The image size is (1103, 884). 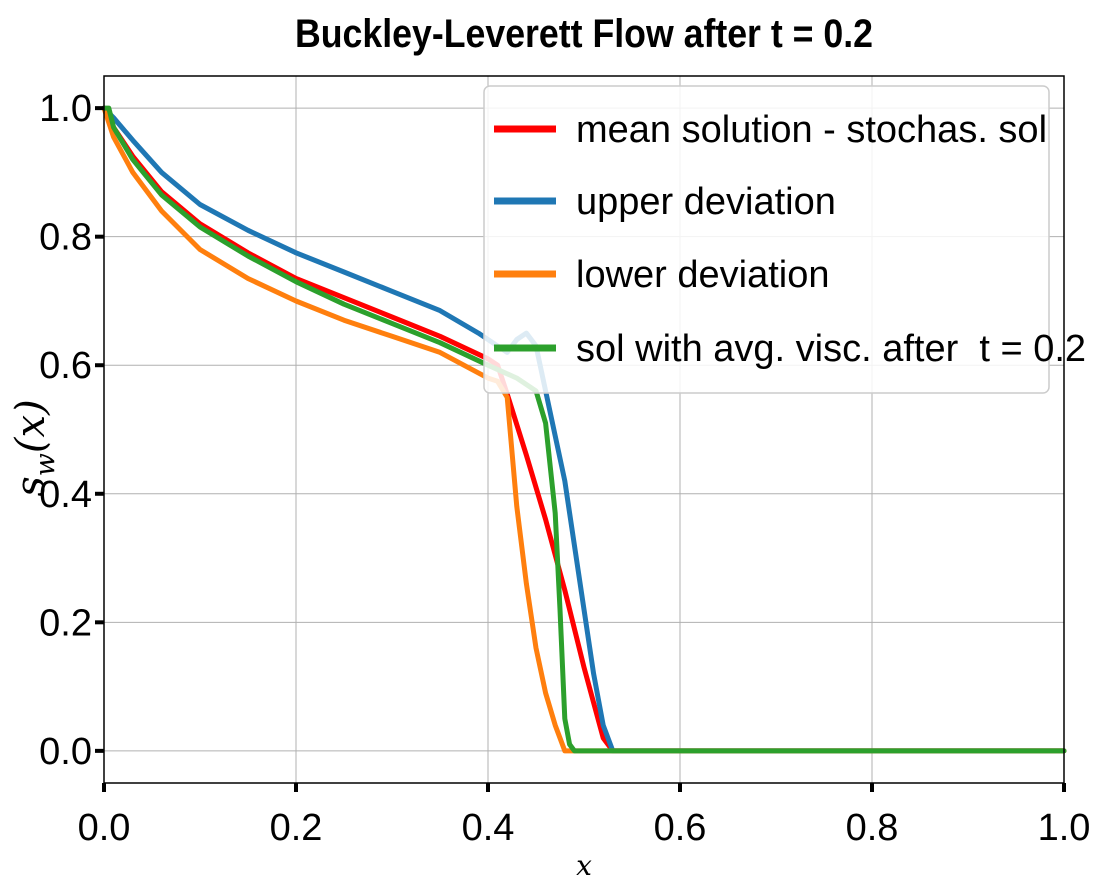 I want to click on y-axis-label-main: s, so click(x=31, y=486).